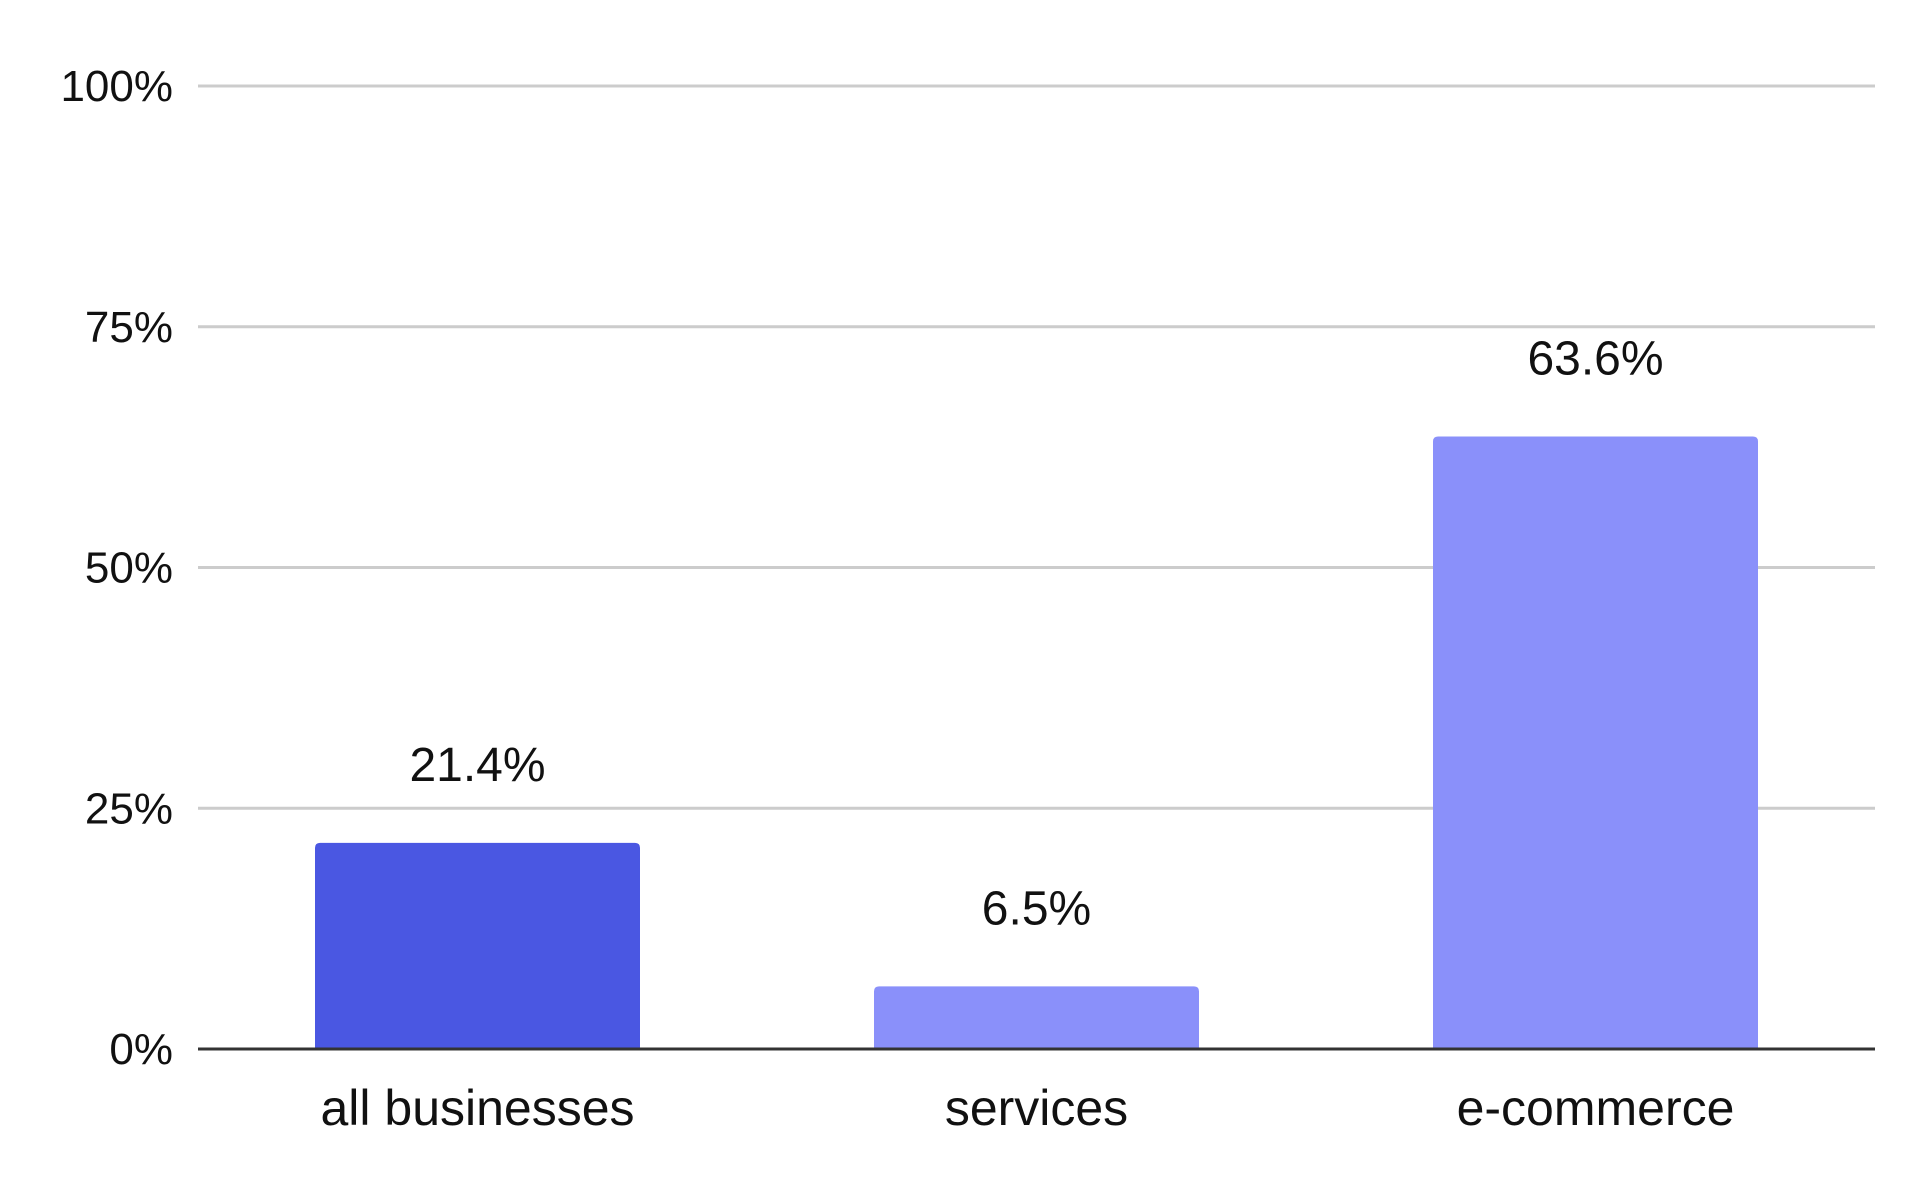 This screenshot has height=1192, width=1920. Describe the element at coordinates (1036, 1017) in the screenshot. I see `bar-services` at that location.